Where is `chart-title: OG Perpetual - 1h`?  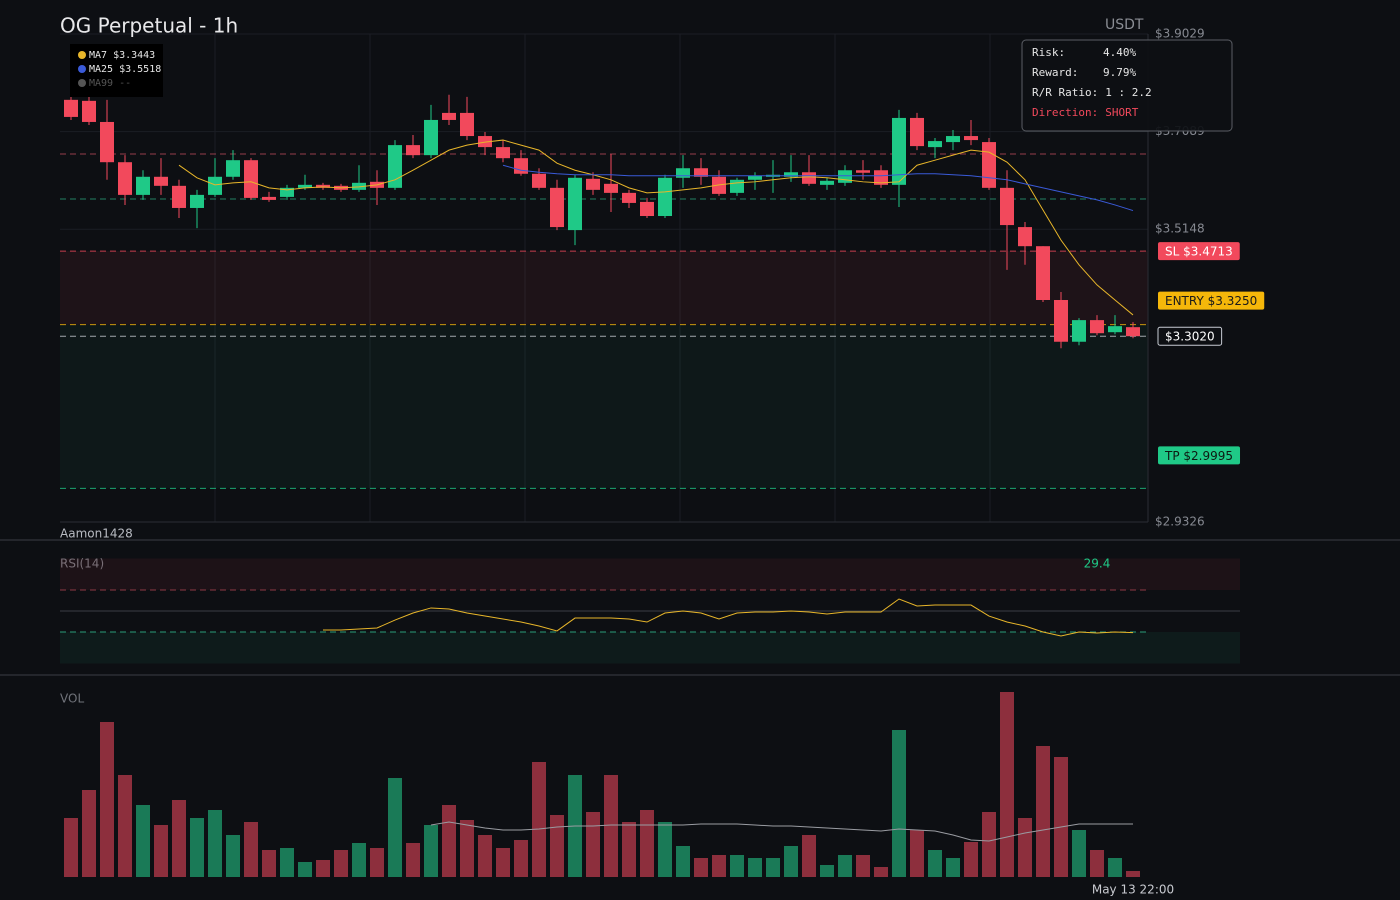 chart-title: OG Perpetual - 1h is located at coordinates (149, 26).